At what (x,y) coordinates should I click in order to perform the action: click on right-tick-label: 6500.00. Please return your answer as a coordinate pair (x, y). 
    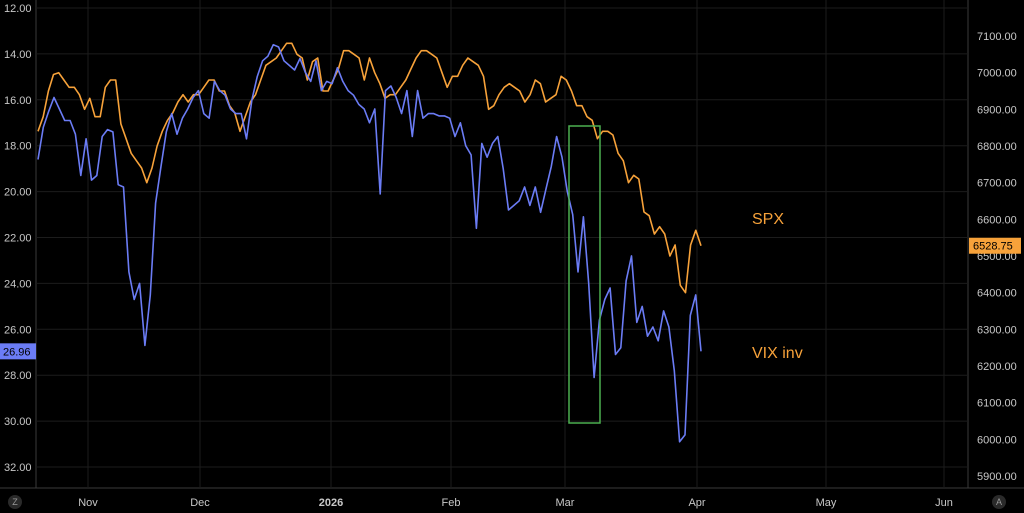
    Looking at the image, I should click on (997, 257).